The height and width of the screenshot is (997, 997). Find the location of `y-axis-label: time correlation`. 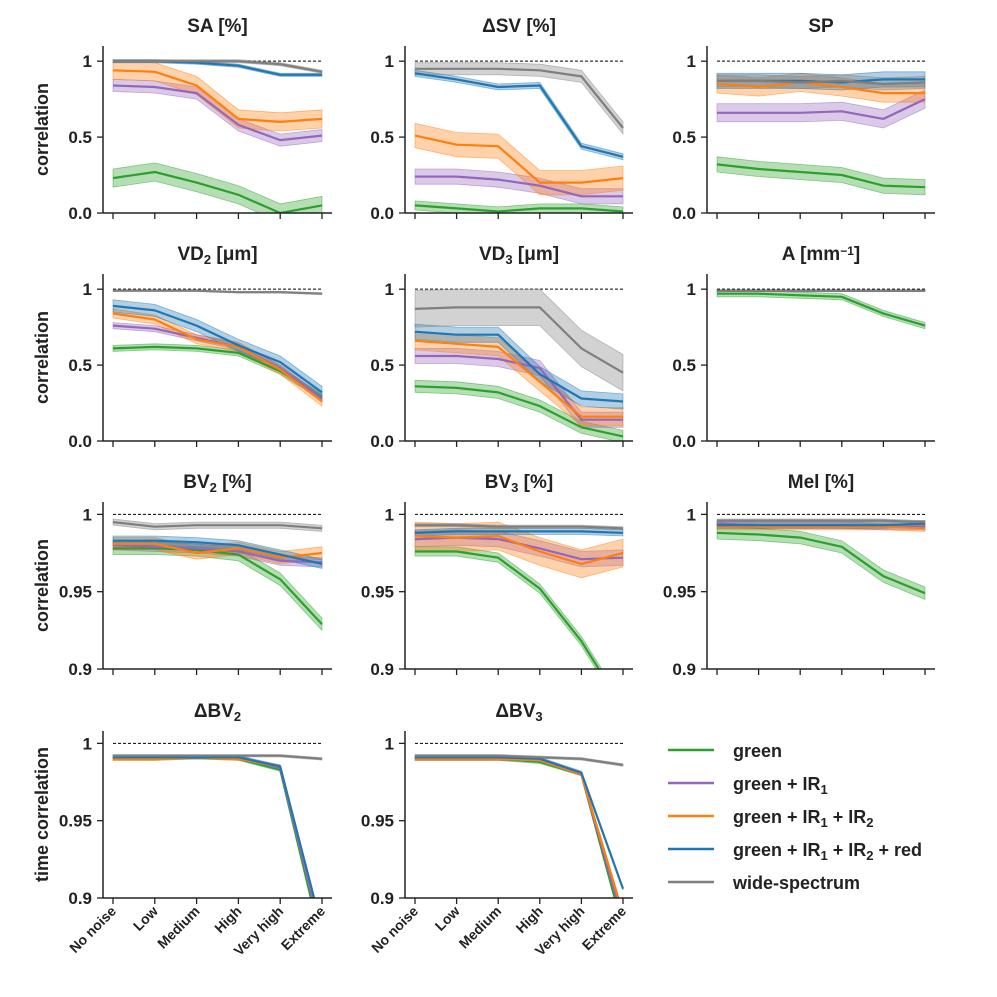

y-axis-label: time correlation is located at coordinates (42, 814).